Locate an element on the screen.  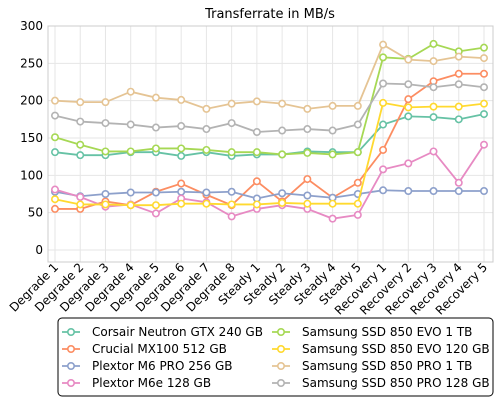
legend-label: Samsung SSD 850 EVO 1 TB is located at coordinates (387, 332).